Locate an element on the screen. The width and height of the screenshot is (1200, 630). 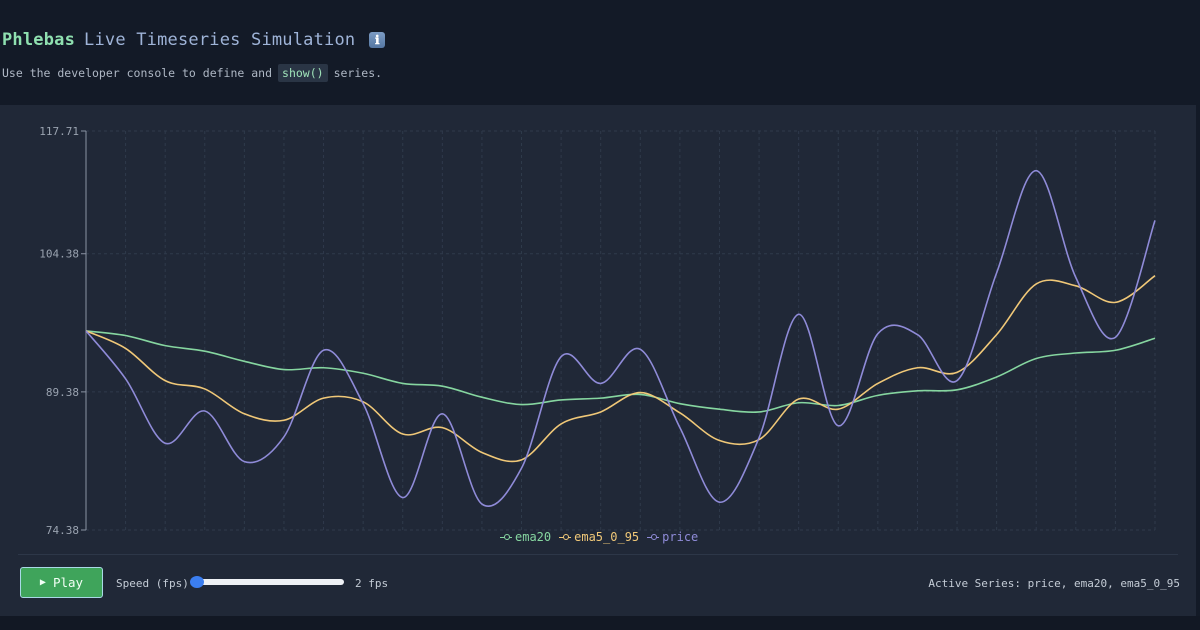
speed-value: 2 fps is located at coordinates (372, 583).